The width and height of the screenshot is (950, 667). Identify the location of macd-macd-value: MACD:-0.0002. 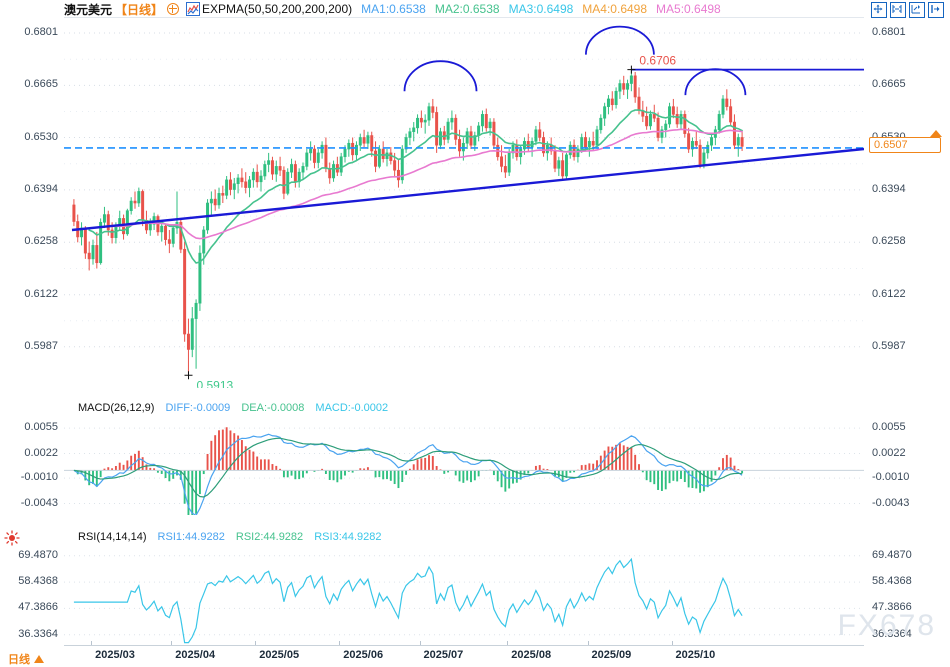
(352, 408).